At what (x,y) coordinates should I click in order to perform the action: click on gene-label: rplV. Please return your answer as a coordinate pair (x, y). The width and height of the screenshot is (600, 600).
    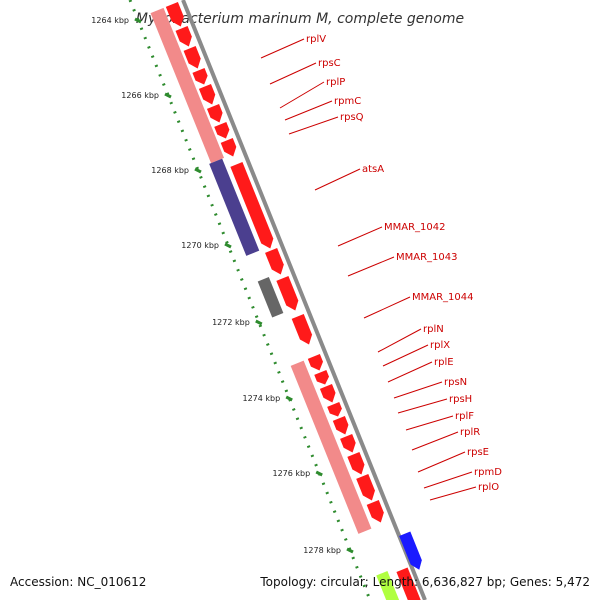
    Looking at the image, I should click on (316, 39).